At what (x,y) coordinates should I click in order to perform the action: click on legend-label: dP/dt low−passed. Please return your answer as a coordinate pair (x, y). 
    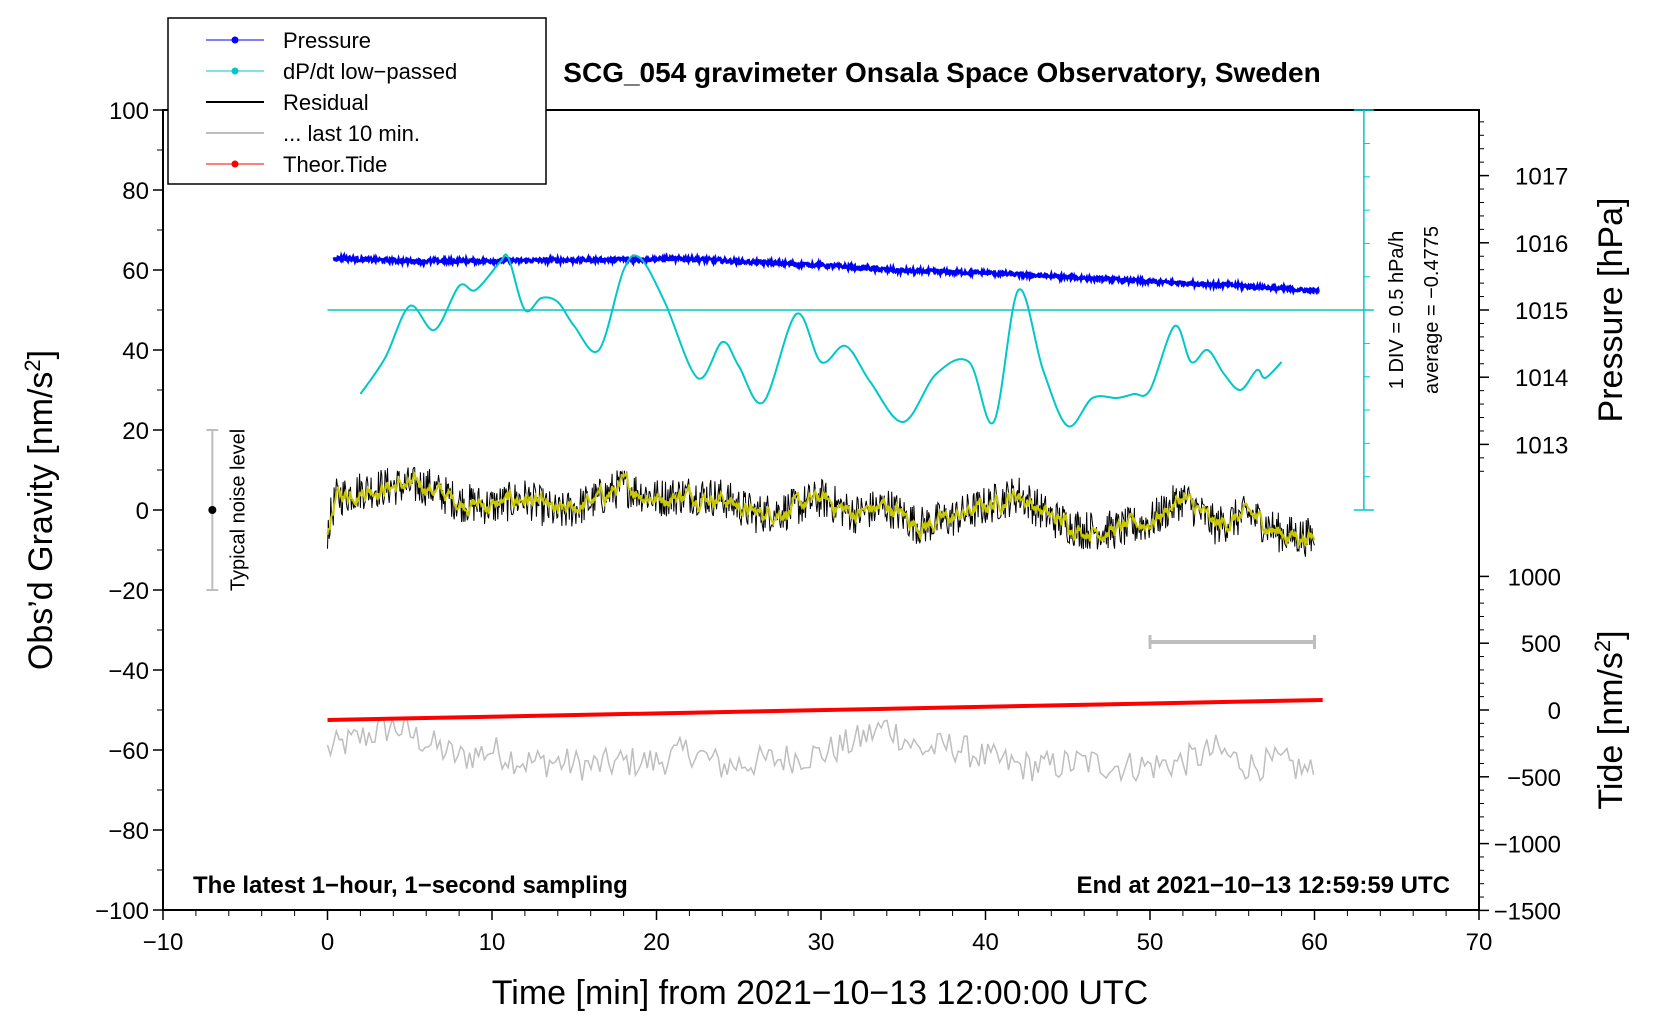
    Looking at the image, I should click on (370, 71).